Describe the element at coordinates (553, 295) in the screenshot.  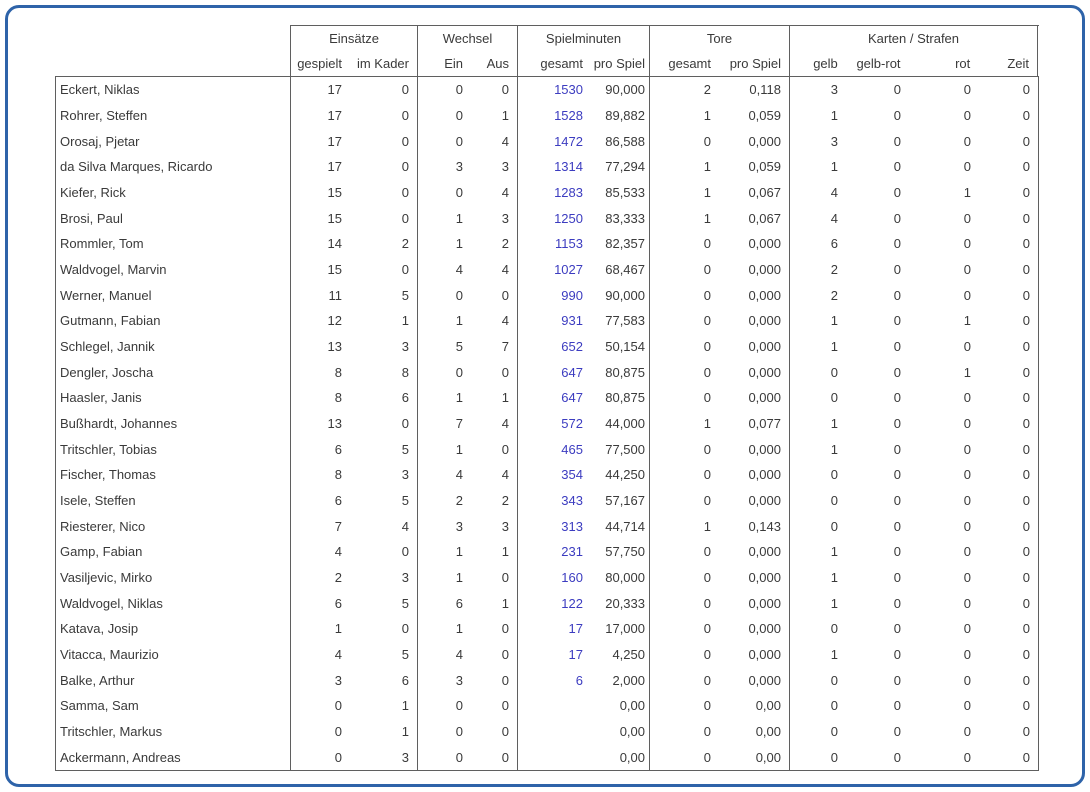
I see `stat-cell: 990` at that location.